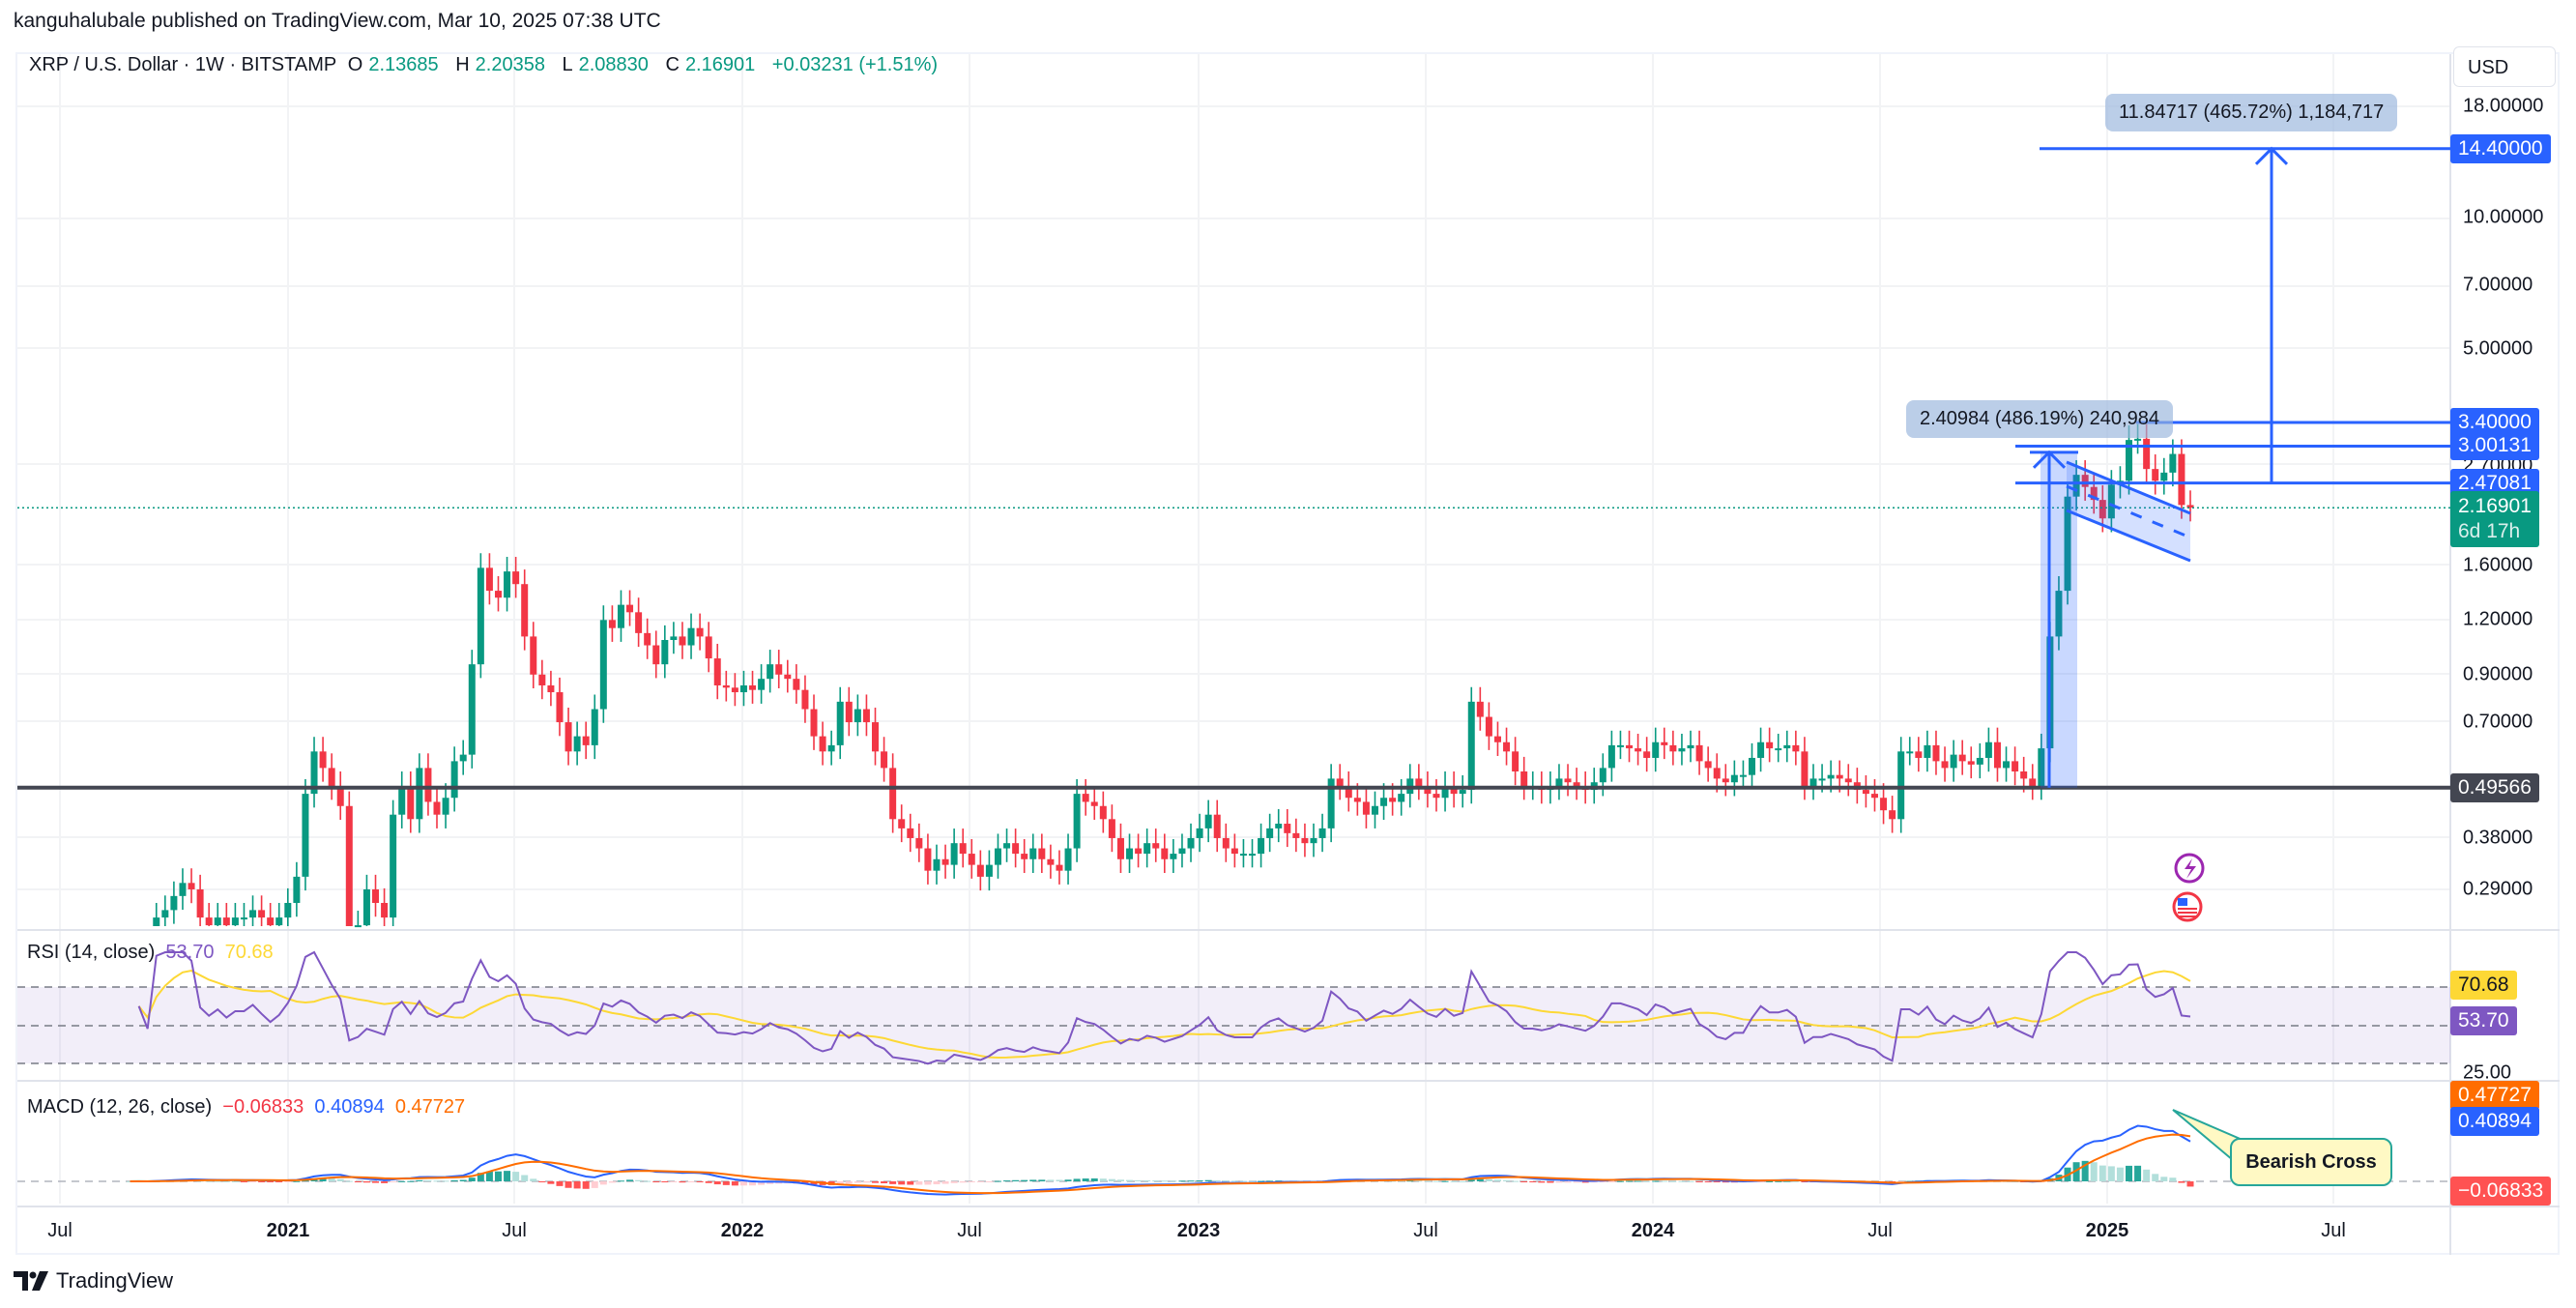  What do you see at coordinates (2495, 507) in the screenshot?
I see `last-price: 2.16901` at bounding box center [2495, 507].